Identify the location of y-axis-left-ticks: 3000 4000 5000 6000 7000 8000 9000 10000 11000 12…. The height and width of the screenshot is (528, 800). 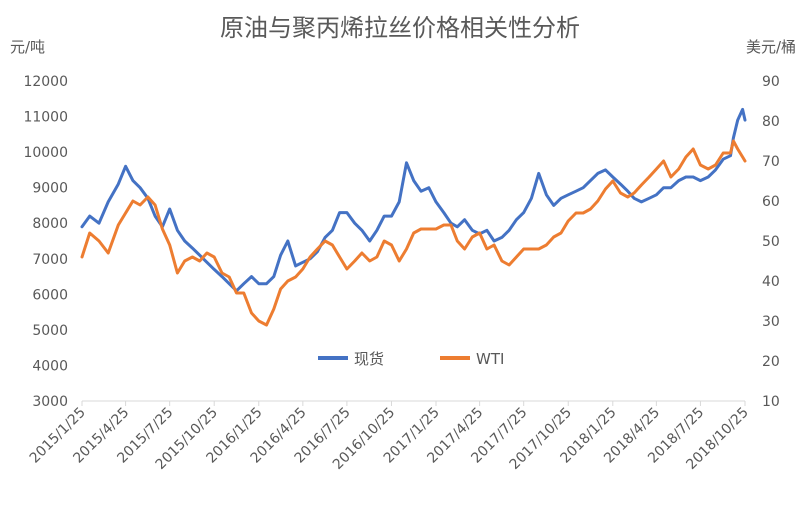
(45, 242).